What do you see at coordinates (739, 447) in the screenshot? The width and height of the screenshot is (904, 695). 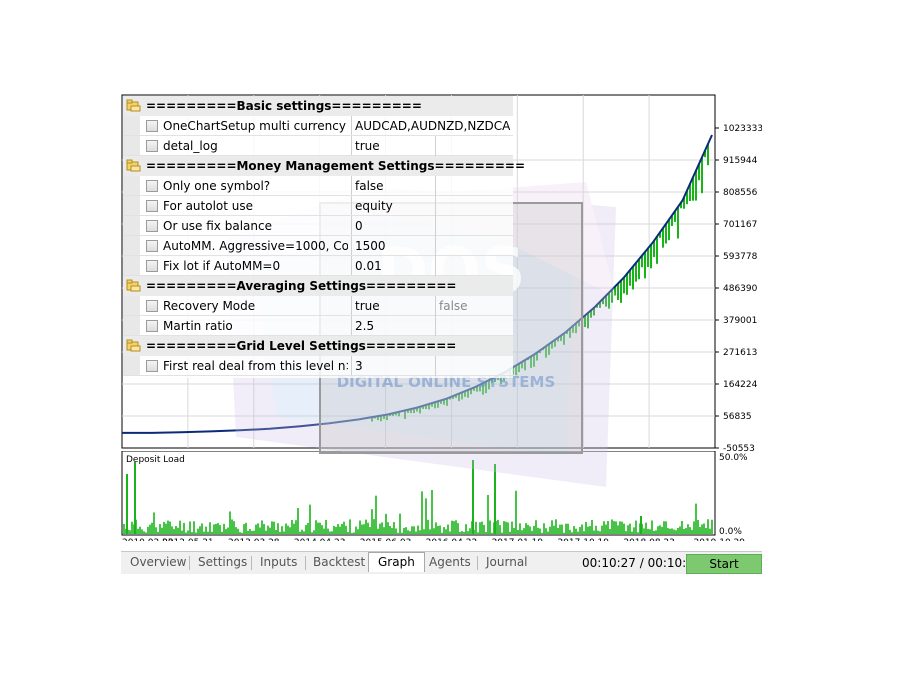 I see `y-tick-label: -50553` at bounding box center [739, 447].